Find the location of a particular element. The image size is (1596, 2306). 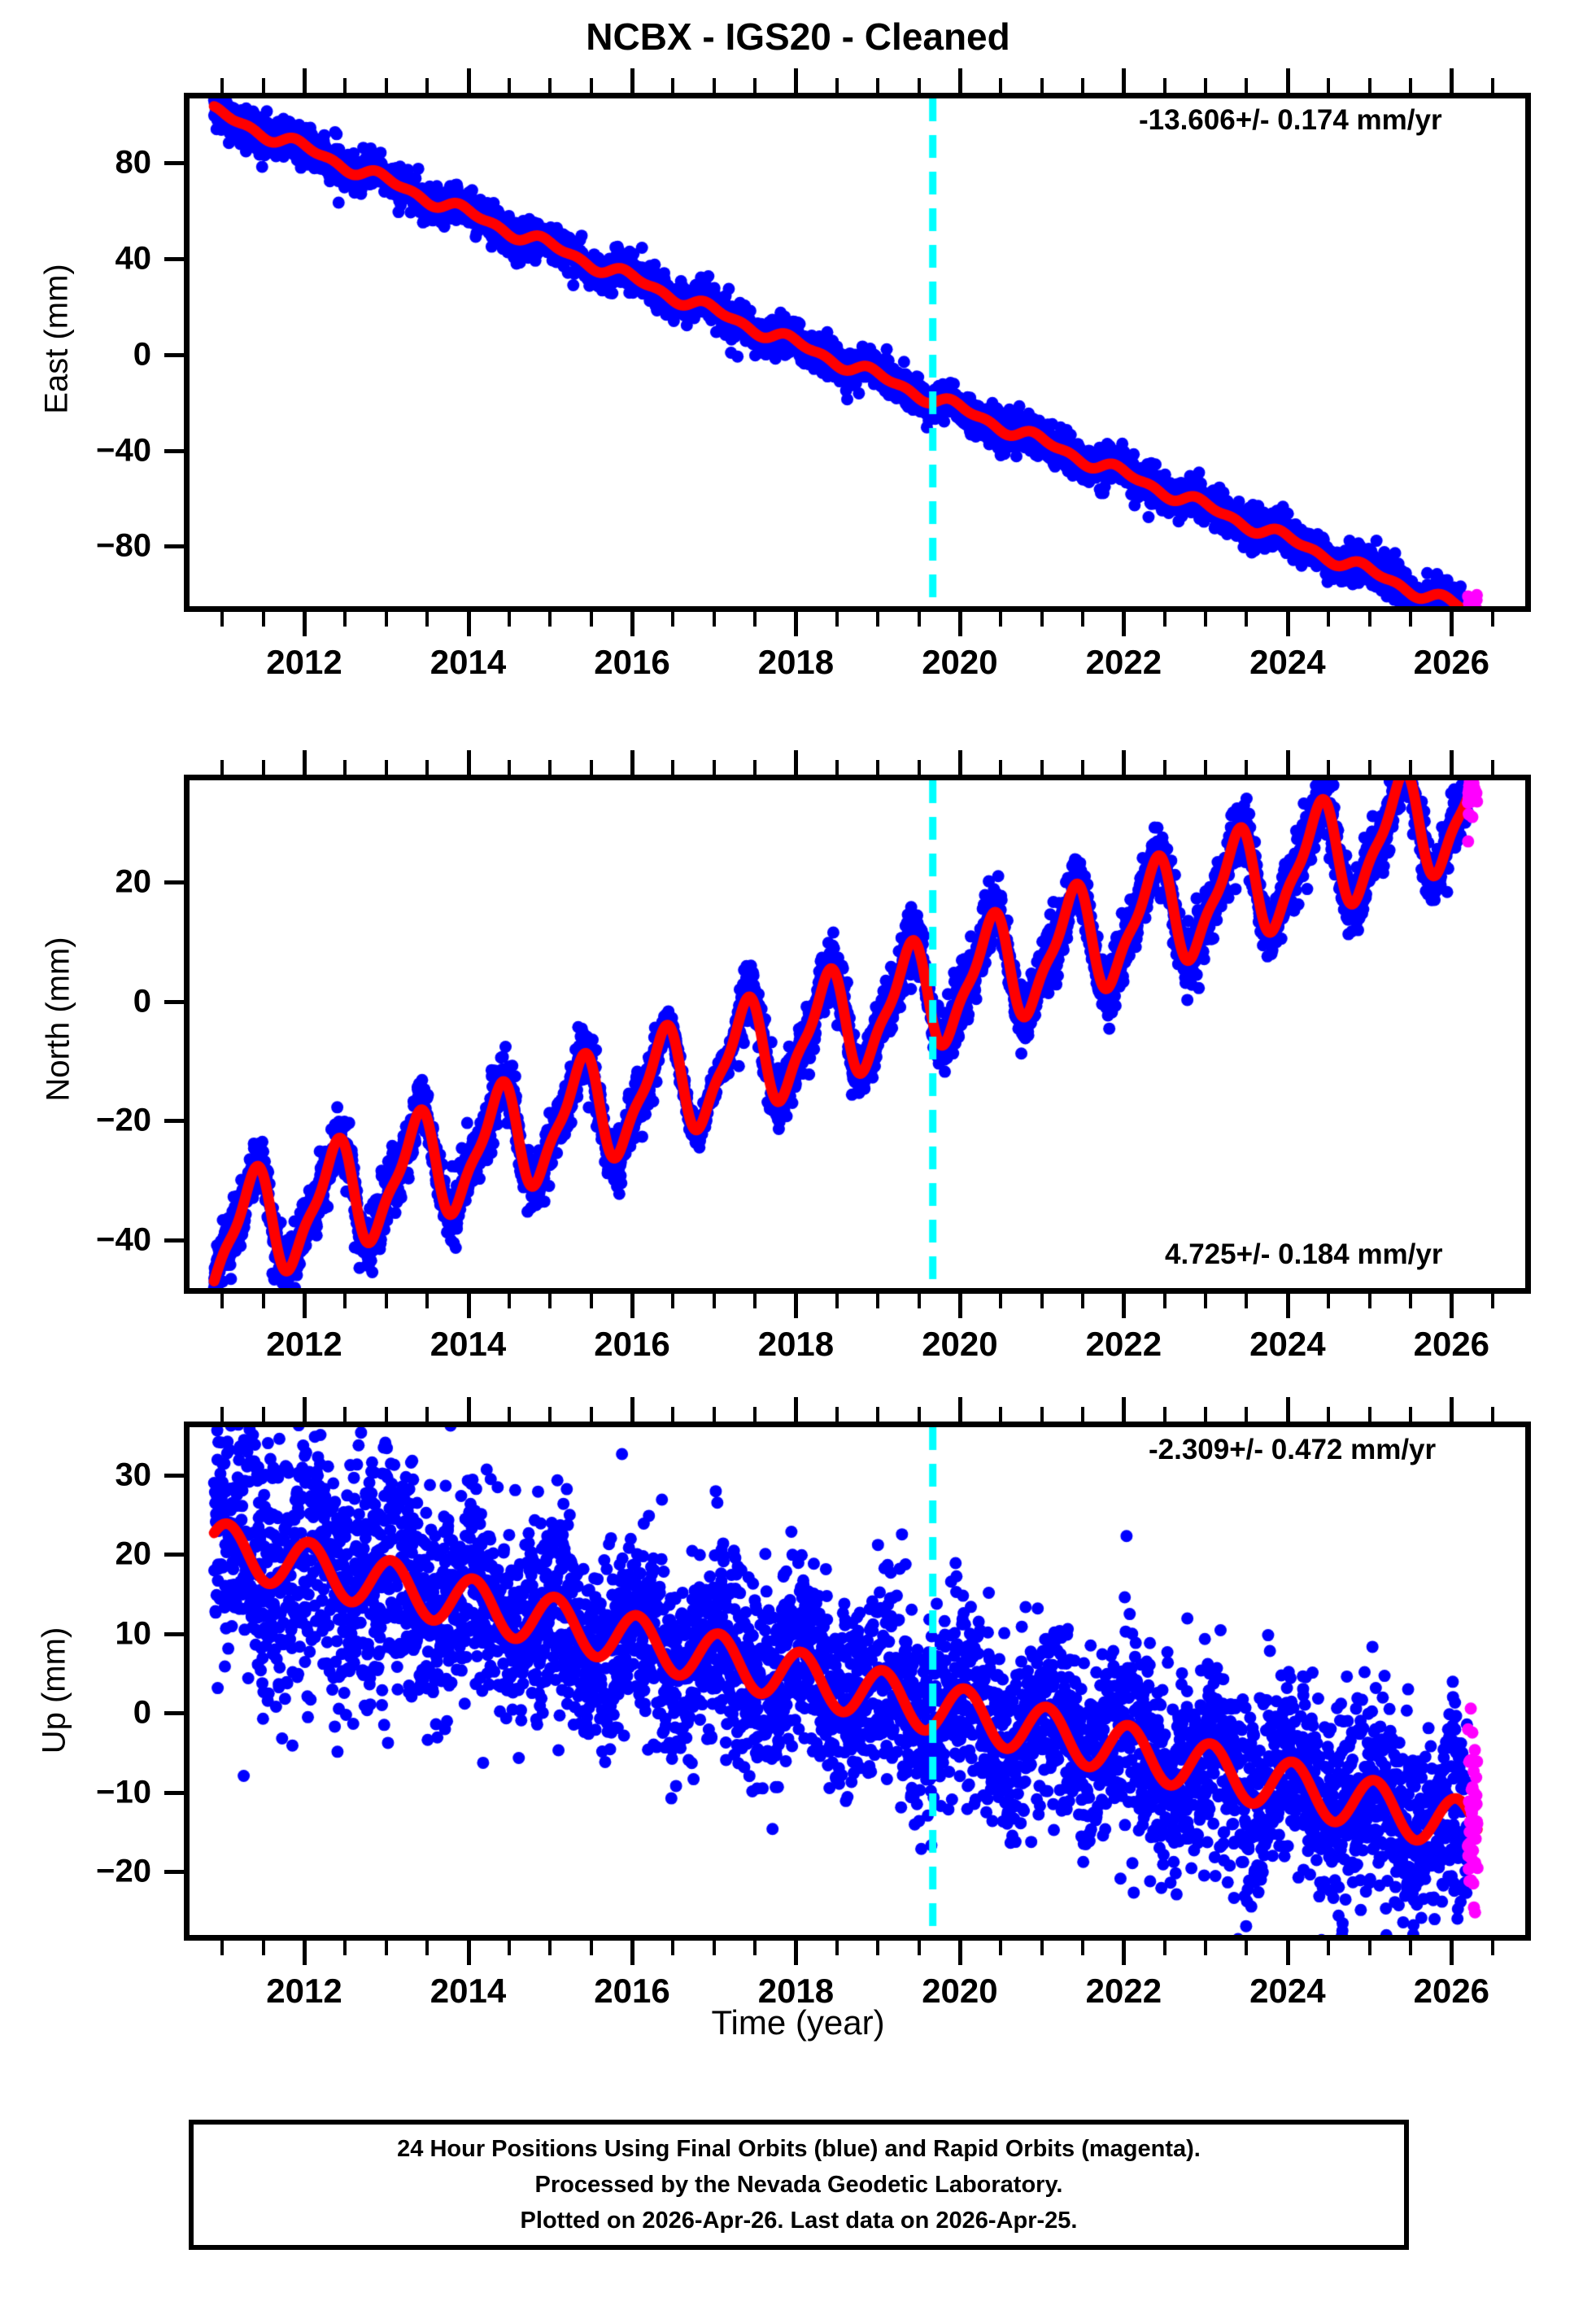

x-tick-label: 2014 is located at coordinates (468, 662).